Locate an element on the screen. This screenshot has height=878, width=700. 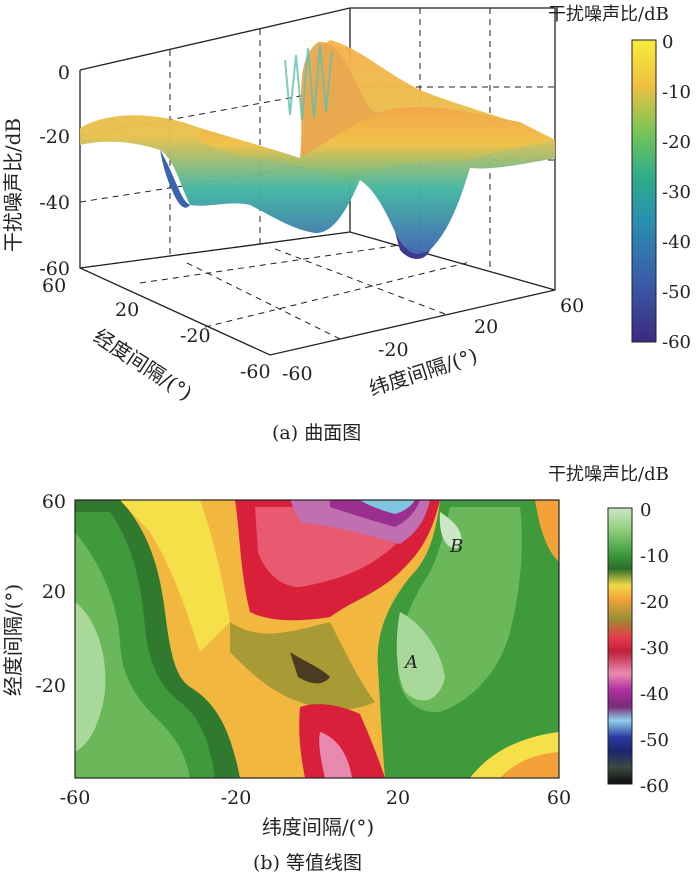
z-axis-label: 干扰噪声比/dB is located at coordinates (13, 185).